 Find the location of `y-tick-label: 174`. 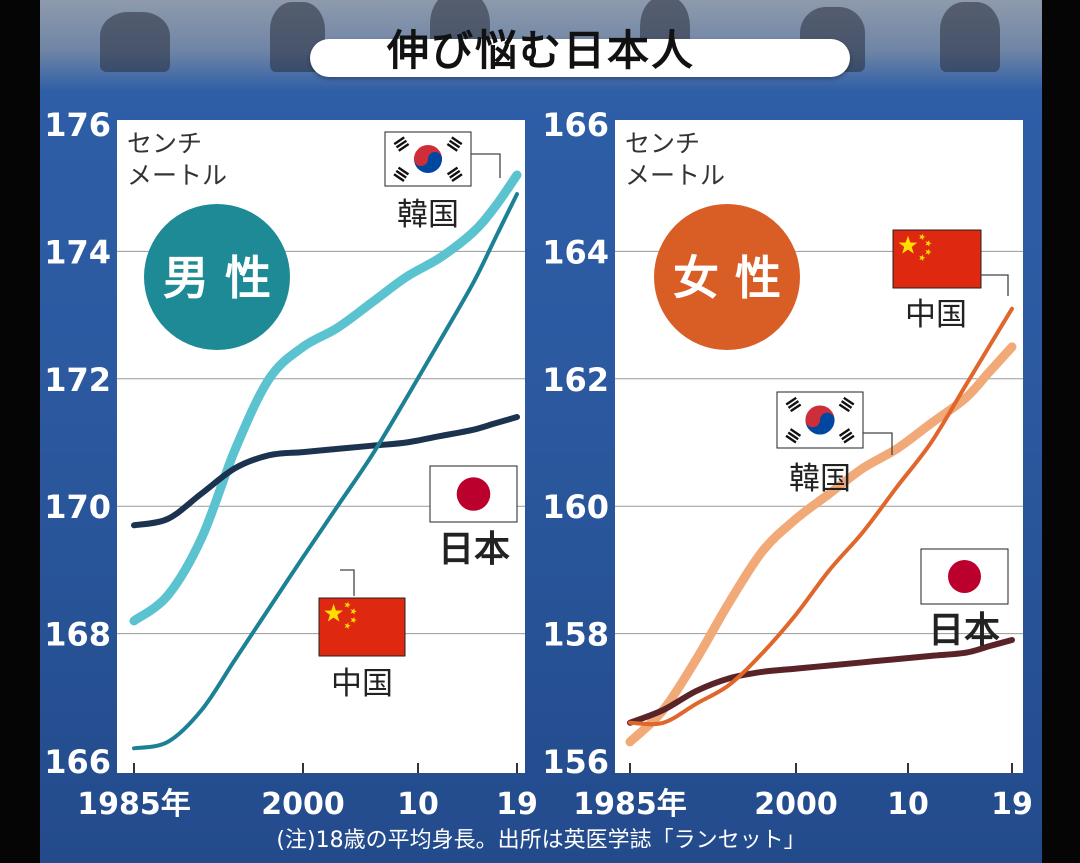

y-tick-label: 174 is located at coordinates (77, 252).